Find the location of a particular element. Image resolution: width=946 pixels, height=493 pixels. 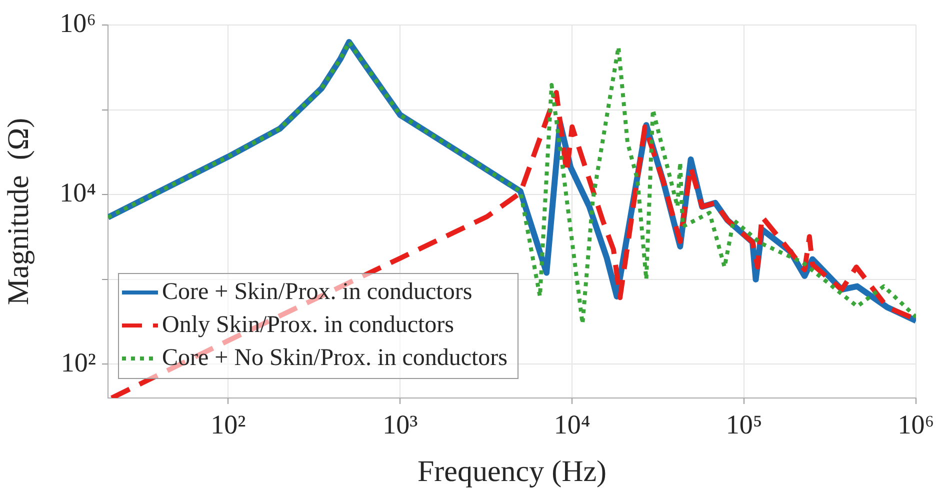

x-tick-label: 10² is located at coordinates (228, 424).